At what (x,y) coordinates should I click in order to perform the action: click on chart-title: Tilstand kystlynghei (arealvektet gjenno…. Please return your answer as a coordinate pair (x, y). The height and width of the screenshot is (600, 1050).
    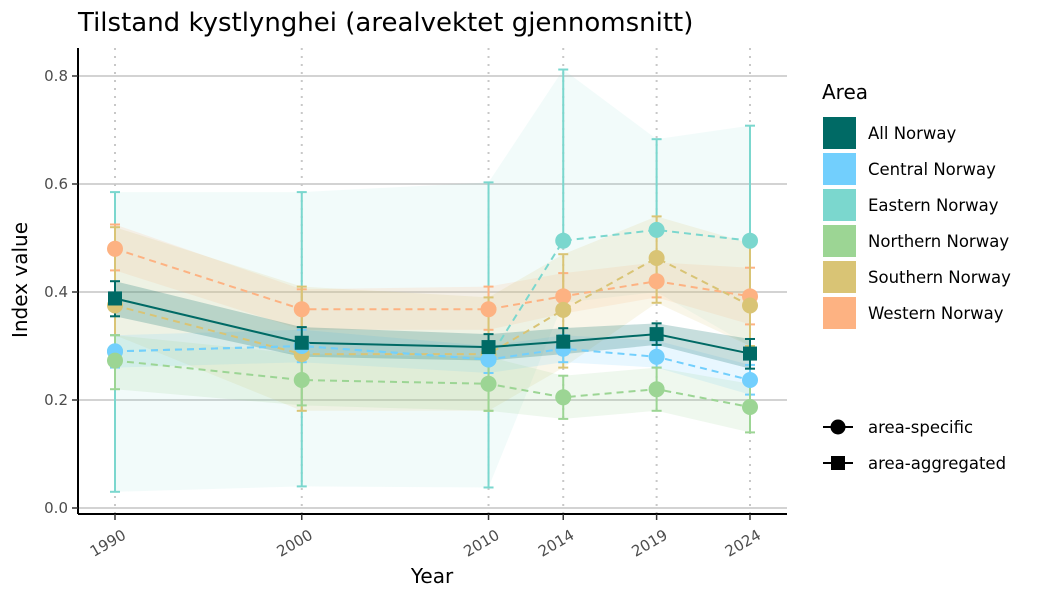
    Looking at the image, I should click on (385, 23).